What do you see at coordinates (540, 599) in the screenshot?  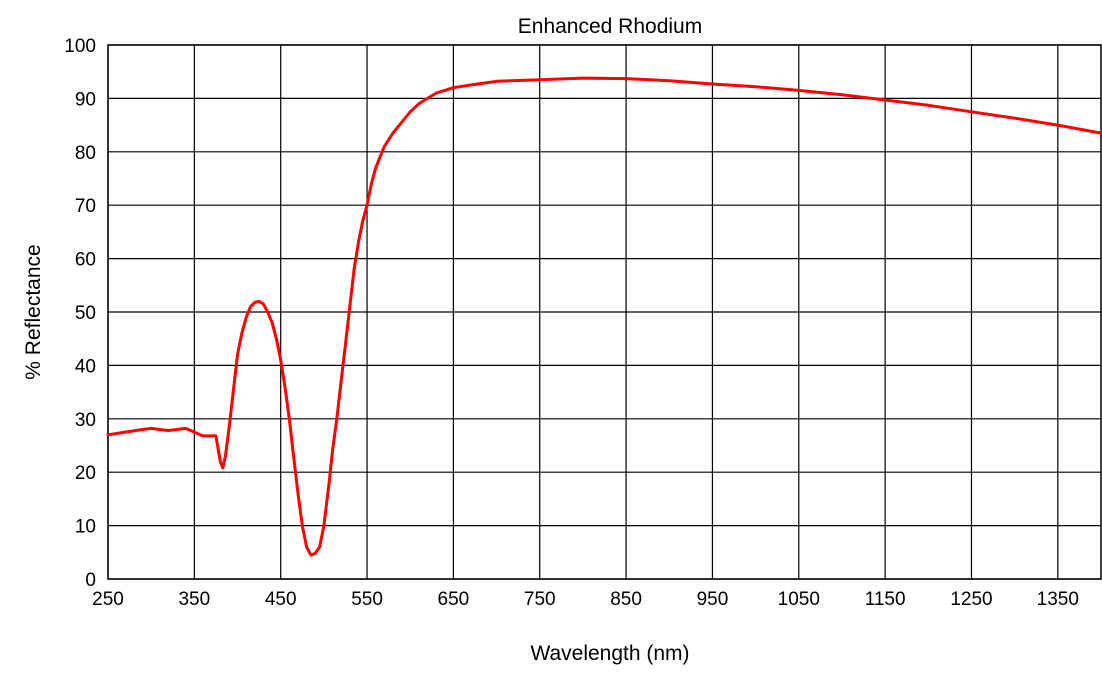 I see `x-tick-label: 750` at bounding box center [540, 599].